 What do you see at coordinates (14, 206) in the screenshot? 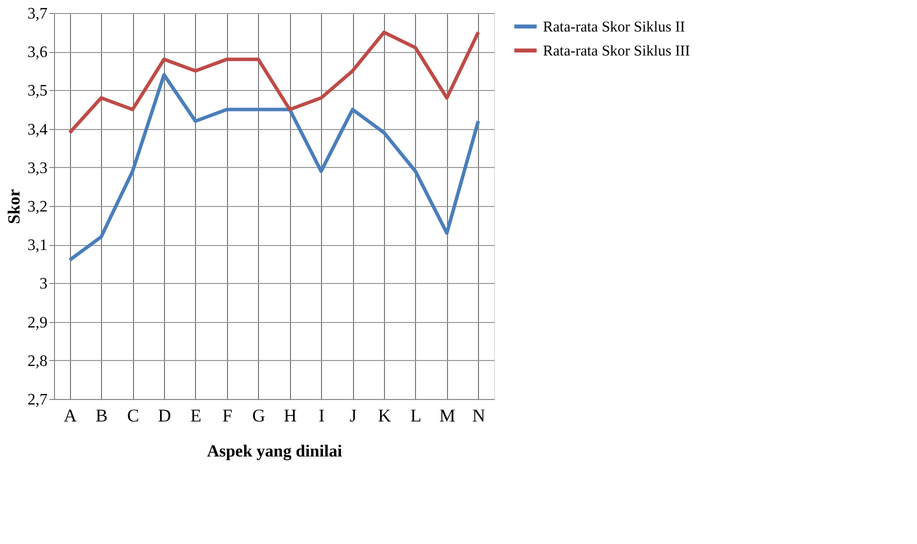
I see `y-axis-title: Skor` at bounding box center [14, 206].